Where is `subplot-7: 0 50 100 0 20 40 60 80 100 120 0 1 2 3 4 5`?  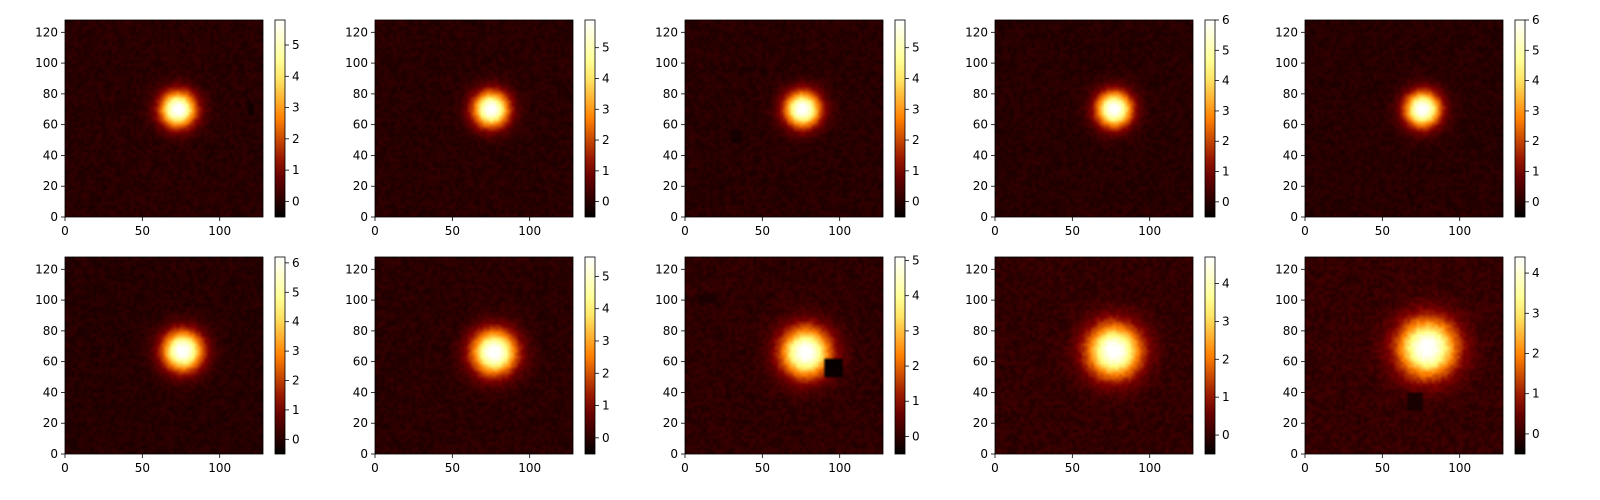 subplot-7: 0 50 100 0 20 40 60 80 100 120 0 1 2 3 4 5 is located at coordinates (477, 365).